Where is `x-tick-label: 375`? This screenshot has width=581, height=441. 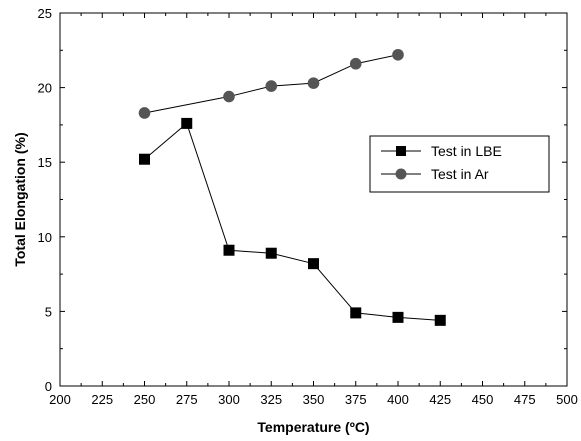
x-tick-label: 375 is located at coordinates (356, 399).